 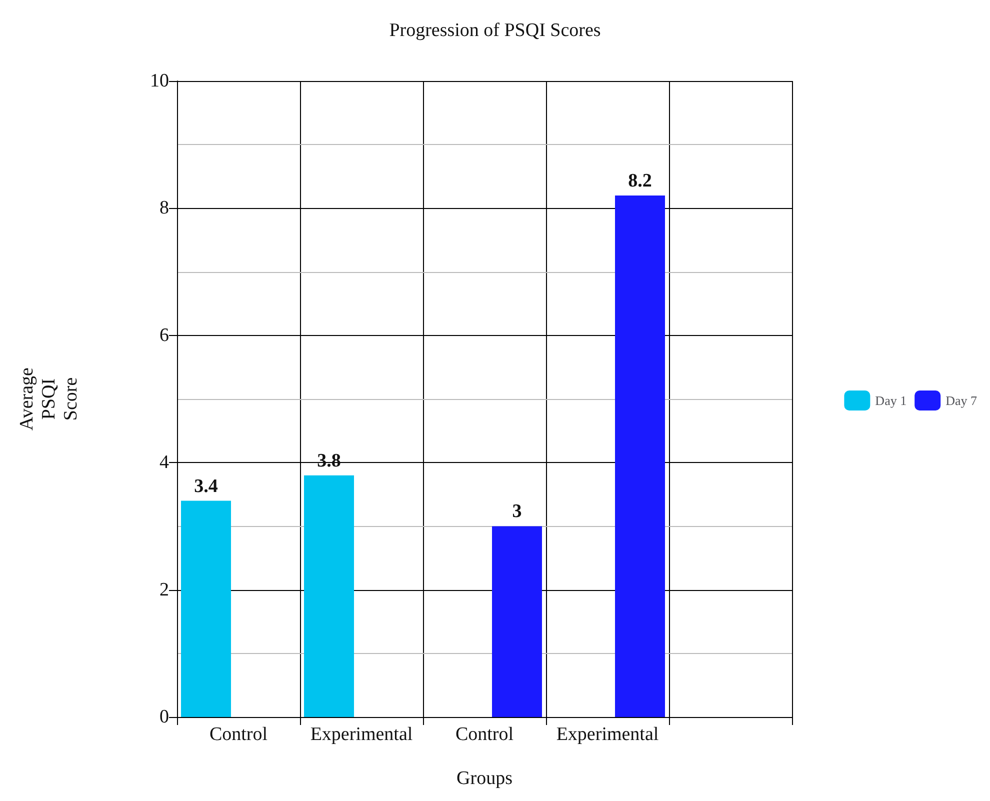 I want to click on legend-label: Day 1, so click(x=891, y=400).